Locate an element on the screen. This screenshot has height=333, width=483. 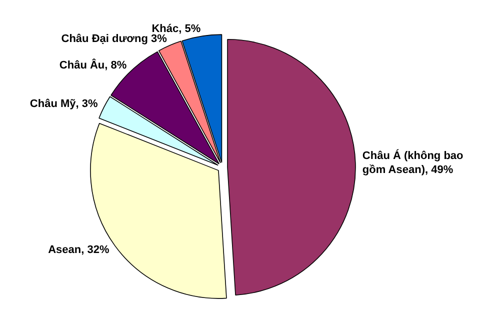
slice-label: Châu Âu, 8% is located at coordinates (93, 65).